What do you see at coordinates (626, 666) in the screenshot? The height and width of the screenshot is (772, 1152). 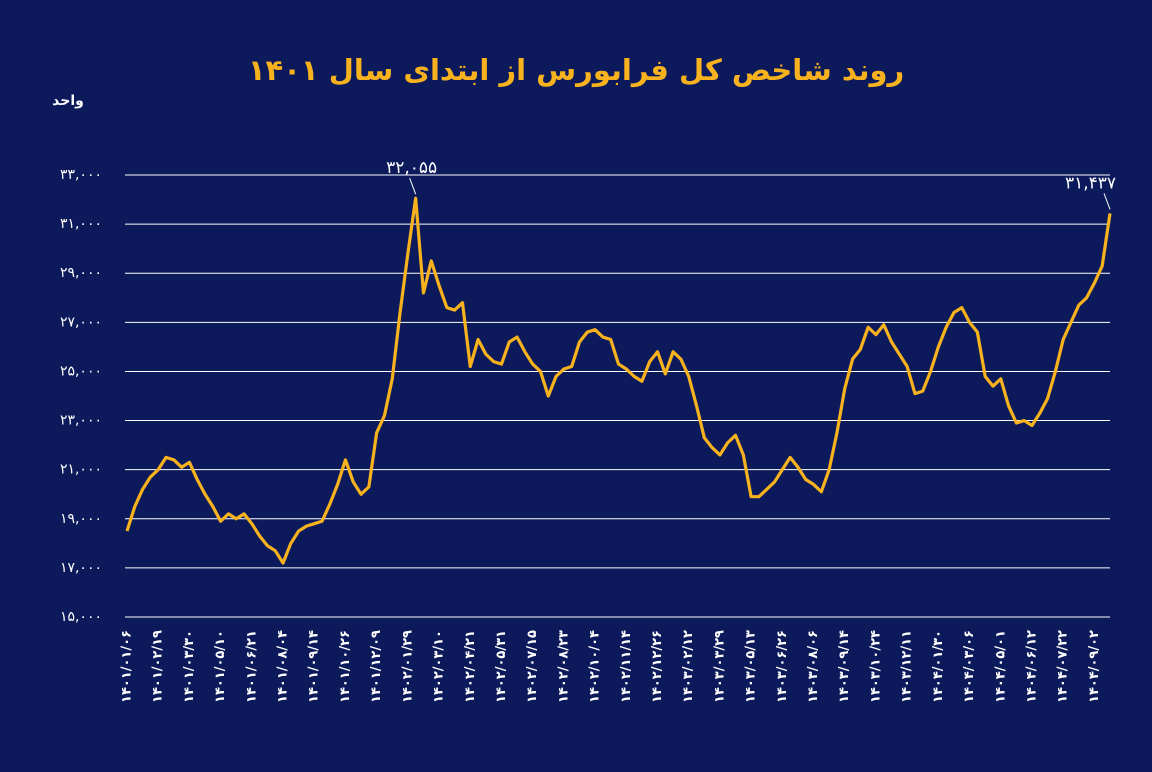 I see `x-tick-label: ۱۴۰۲/۱۱/۱۴` at bounding box center [626, 666].